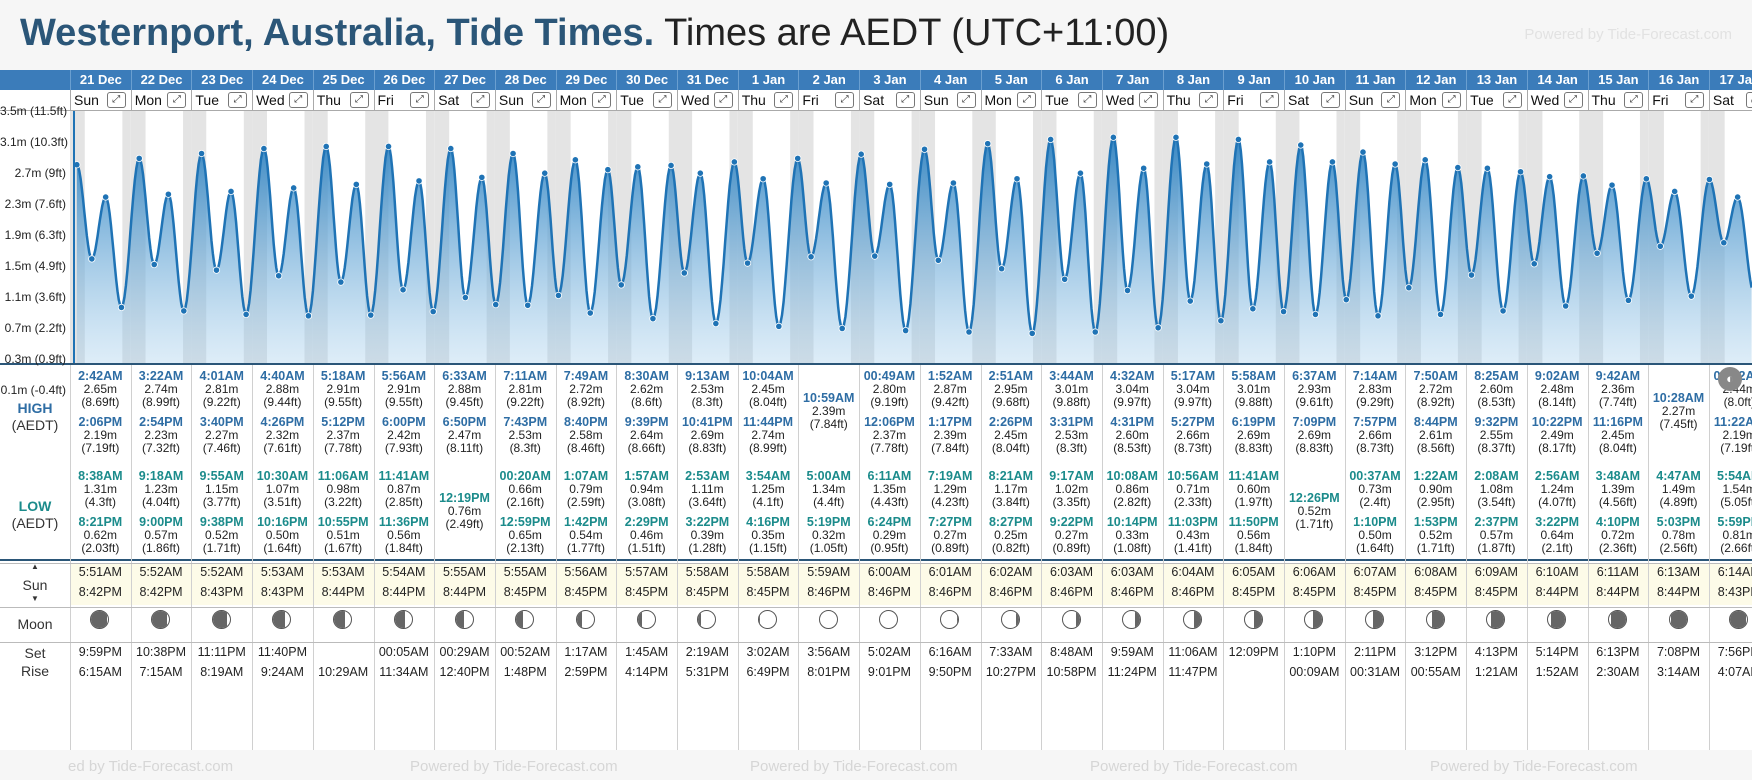 The width and height of the screenshot is (1752, 780). I want to click on date-header: 25 Dec, so click(343, 80).